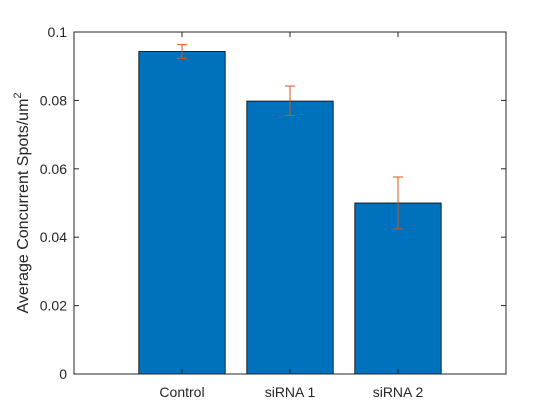  I want to click on y-axis-label-text: Average Concurrent Spots/um, so click(23, 206).